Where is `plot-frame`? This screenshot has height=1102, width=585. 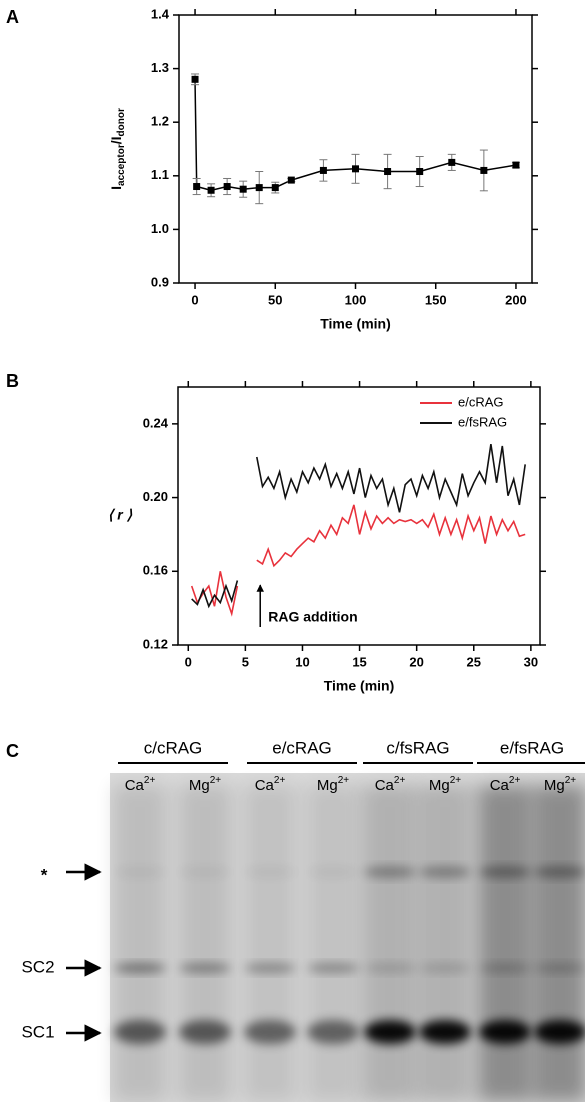
plot-frame is located at coordinates (355, 149).